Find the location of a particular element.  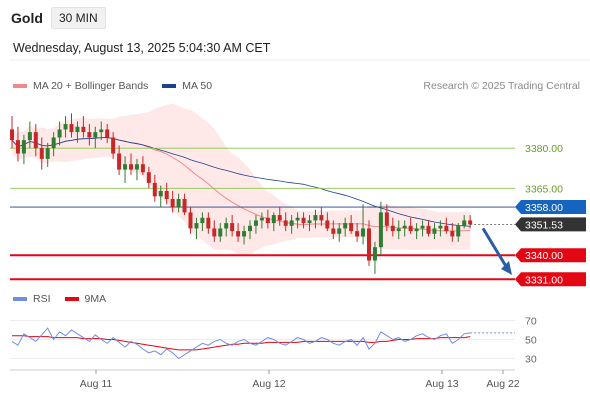

x-tick-label: Aug 13 is located at coordinates (441, 384).